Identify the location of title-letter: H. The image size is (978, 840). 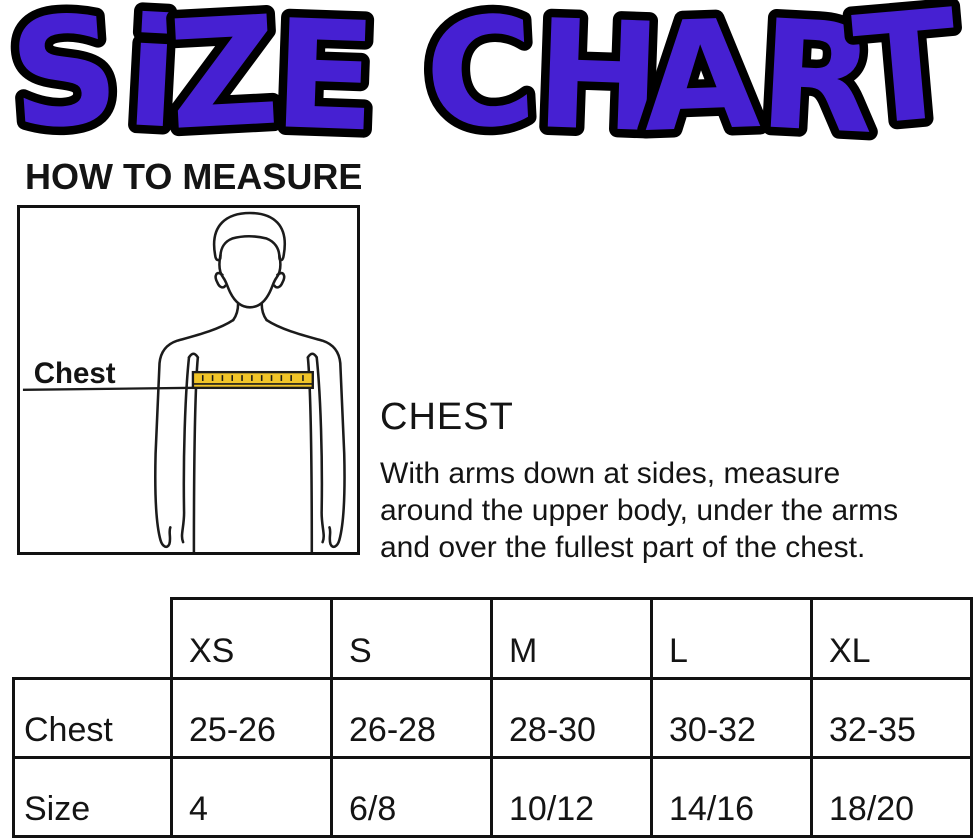
(599, 76).